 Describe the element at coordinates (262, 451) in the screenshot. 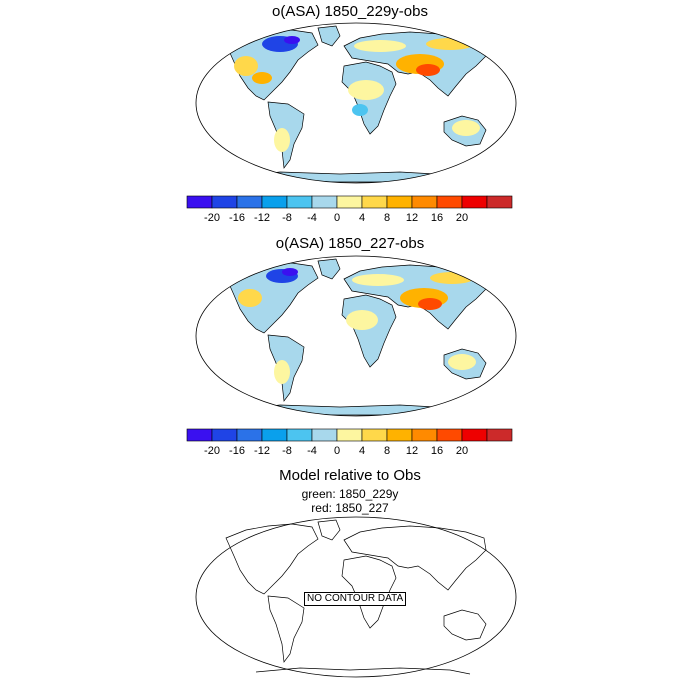

I see `colorbar-2-tick-label: -12` at that location.